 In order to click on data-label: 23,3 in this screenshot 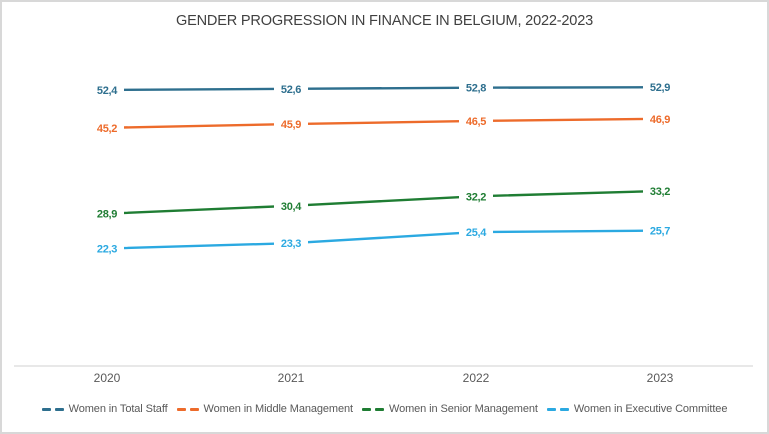, I will do `click(291, 244)`.